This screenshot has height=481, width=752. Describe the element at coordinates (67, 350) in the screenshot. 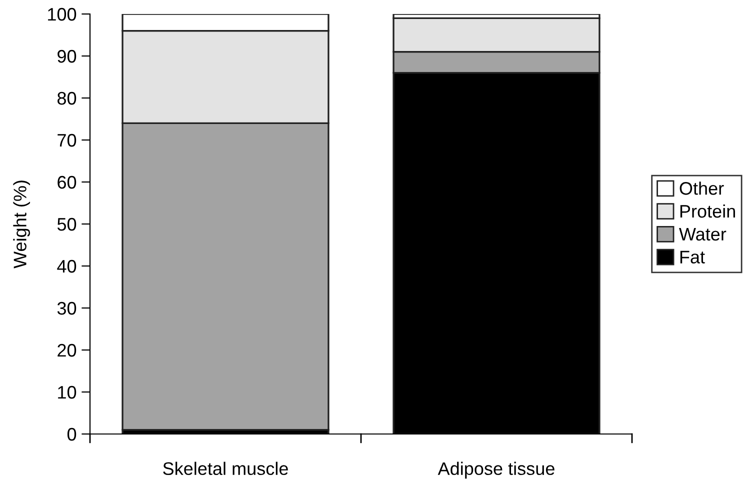

I see `y-tick-label: 20` at that location.